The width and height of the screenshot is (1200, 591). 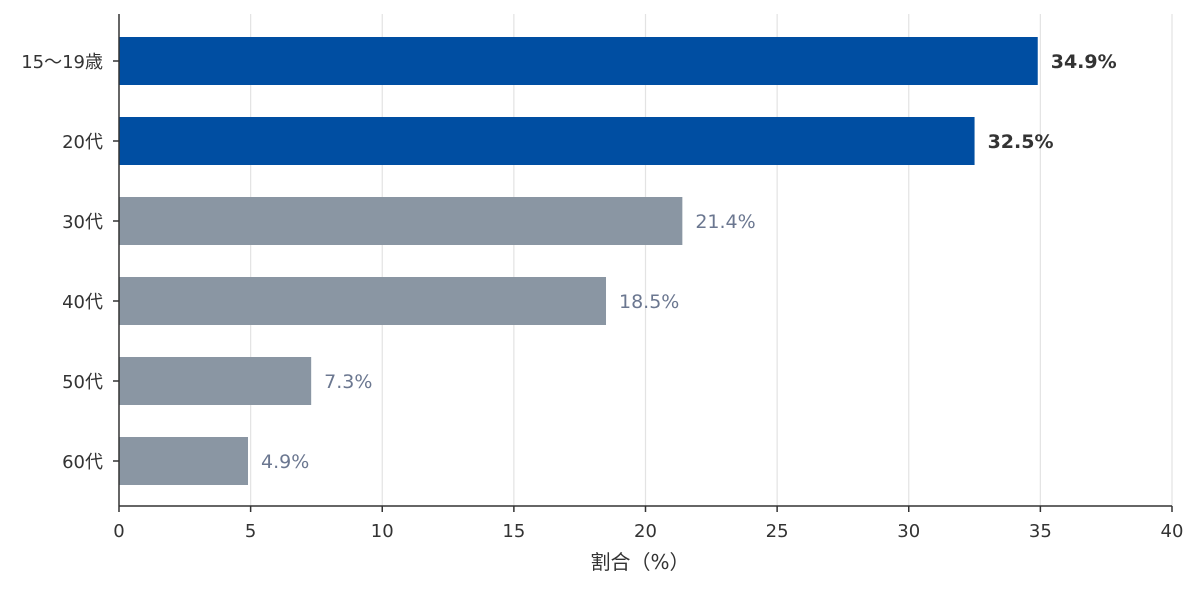 What do you see at coordinates (250, 531) in the screenshot?
I see `x-tick-label: 5` at bounding box center [250, 531].